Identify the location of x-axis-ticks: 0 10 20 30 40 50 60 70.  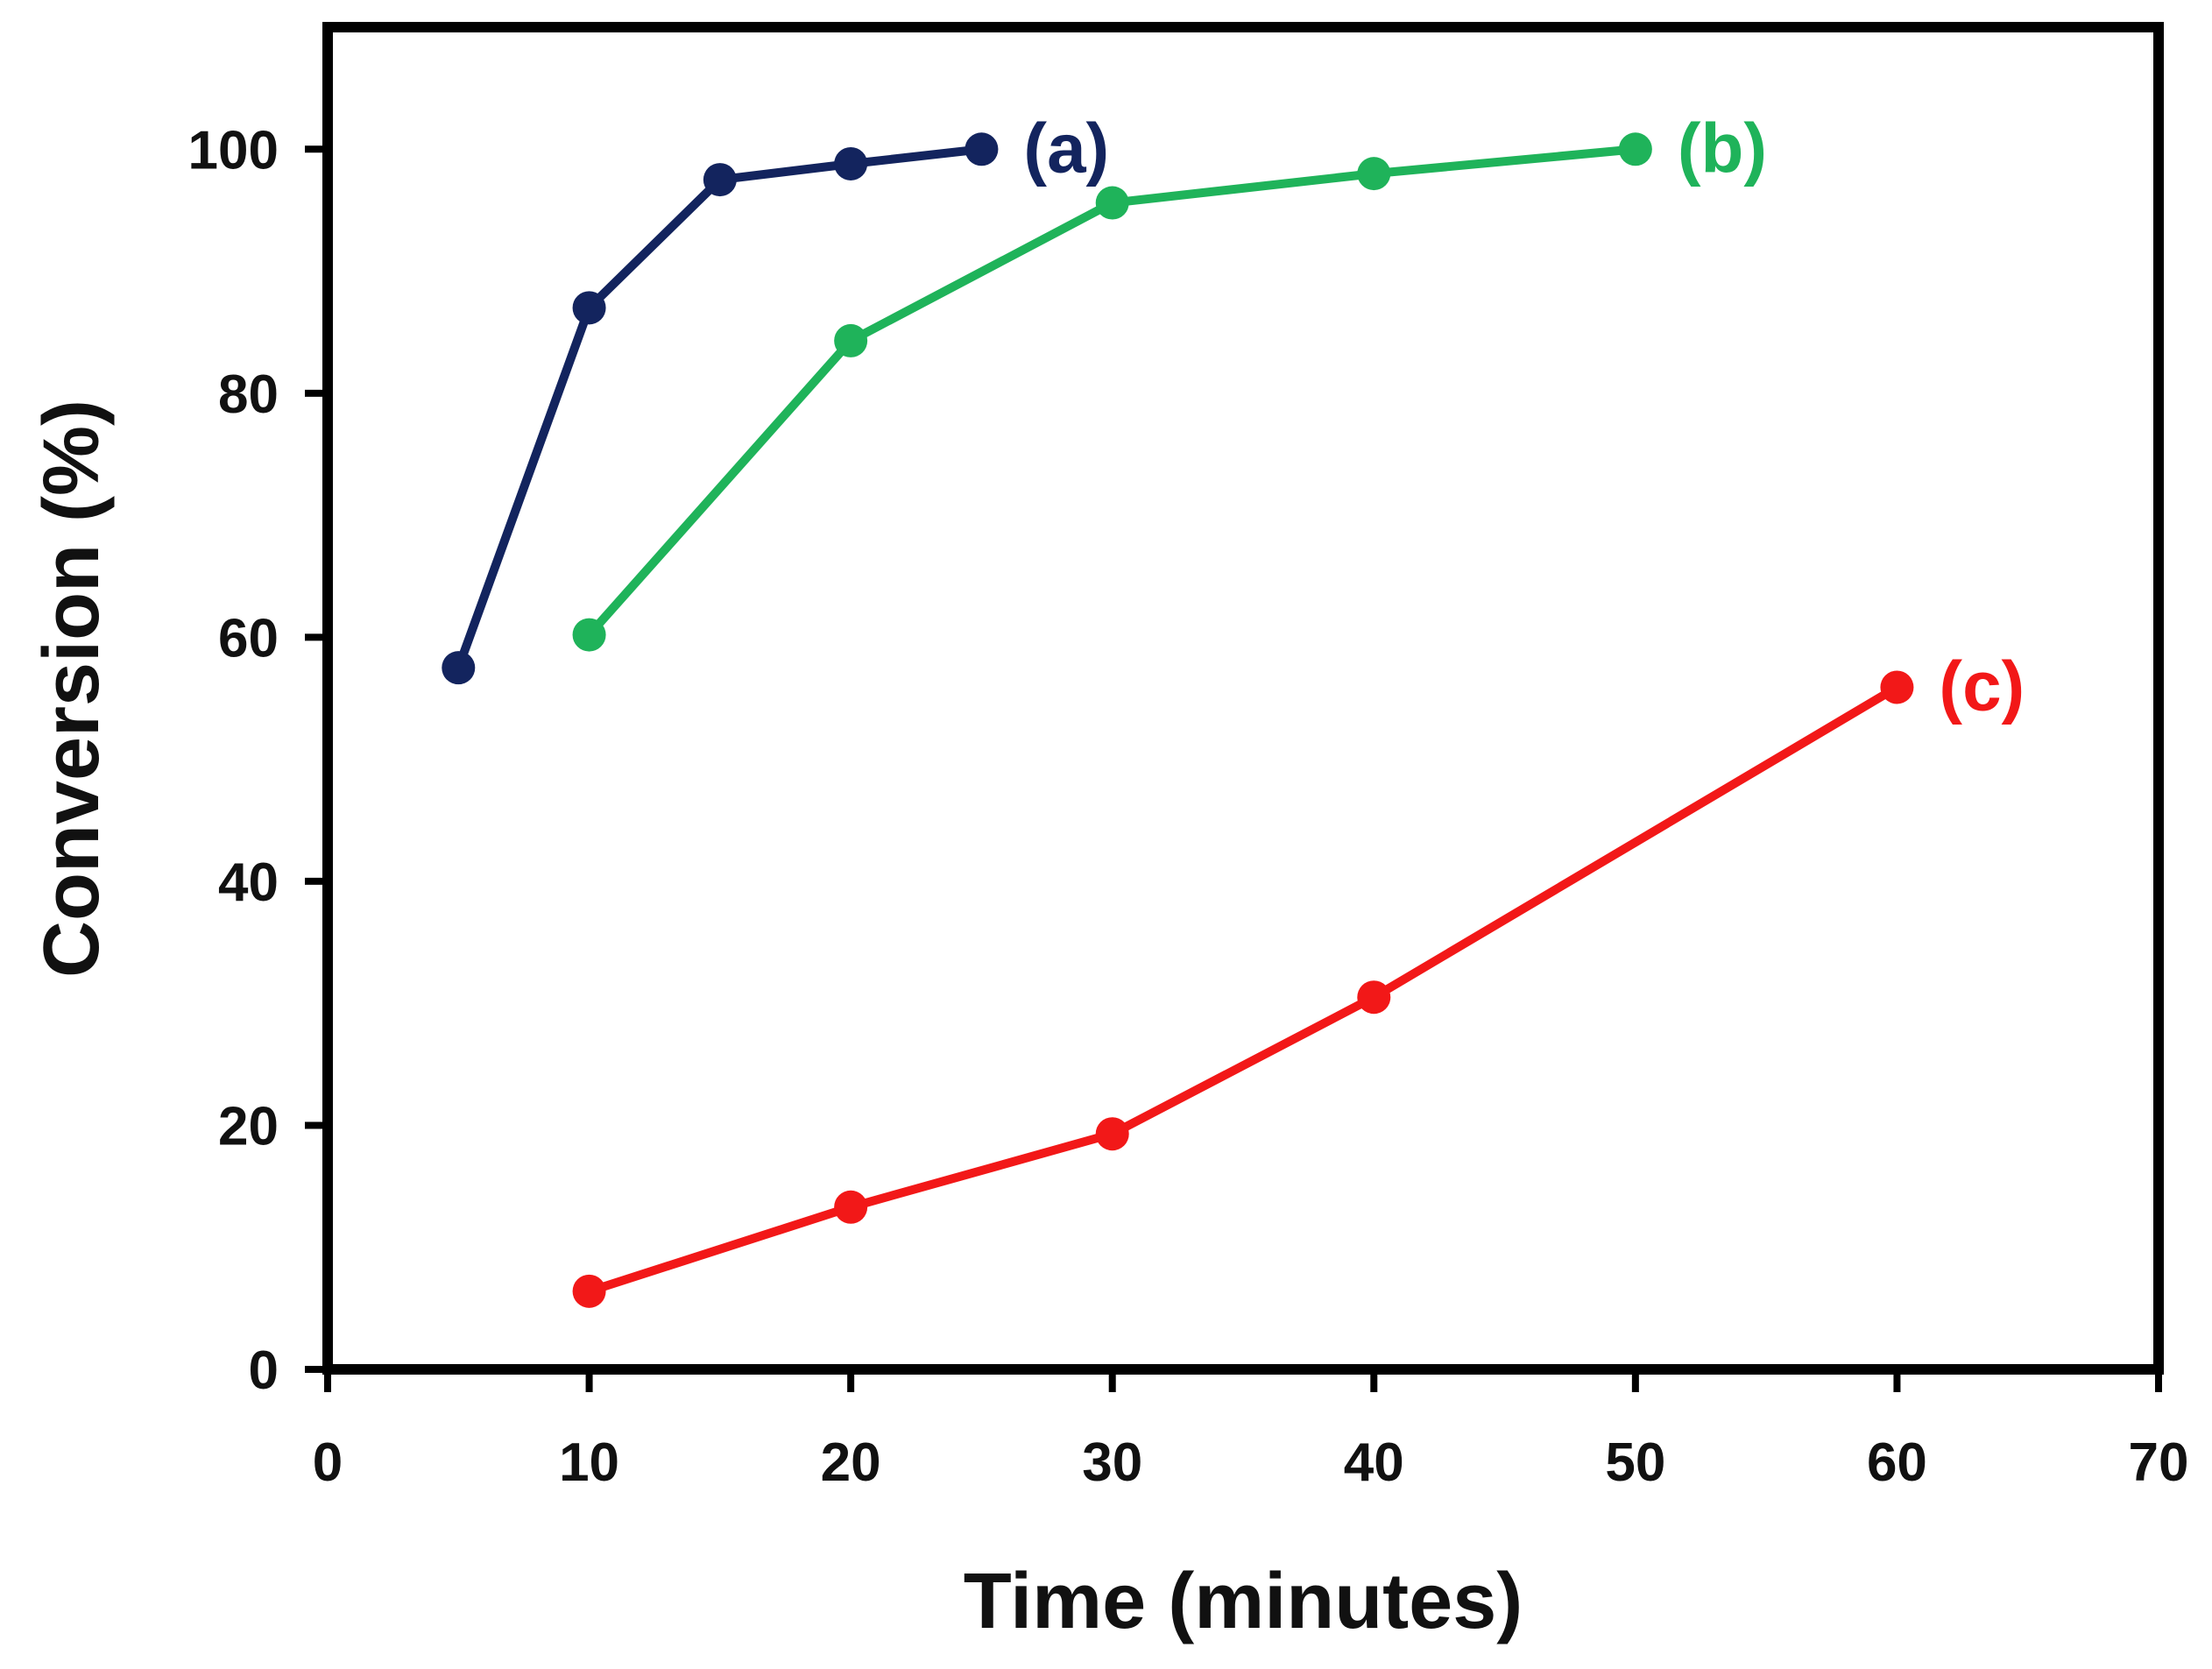
(1251, 1431).